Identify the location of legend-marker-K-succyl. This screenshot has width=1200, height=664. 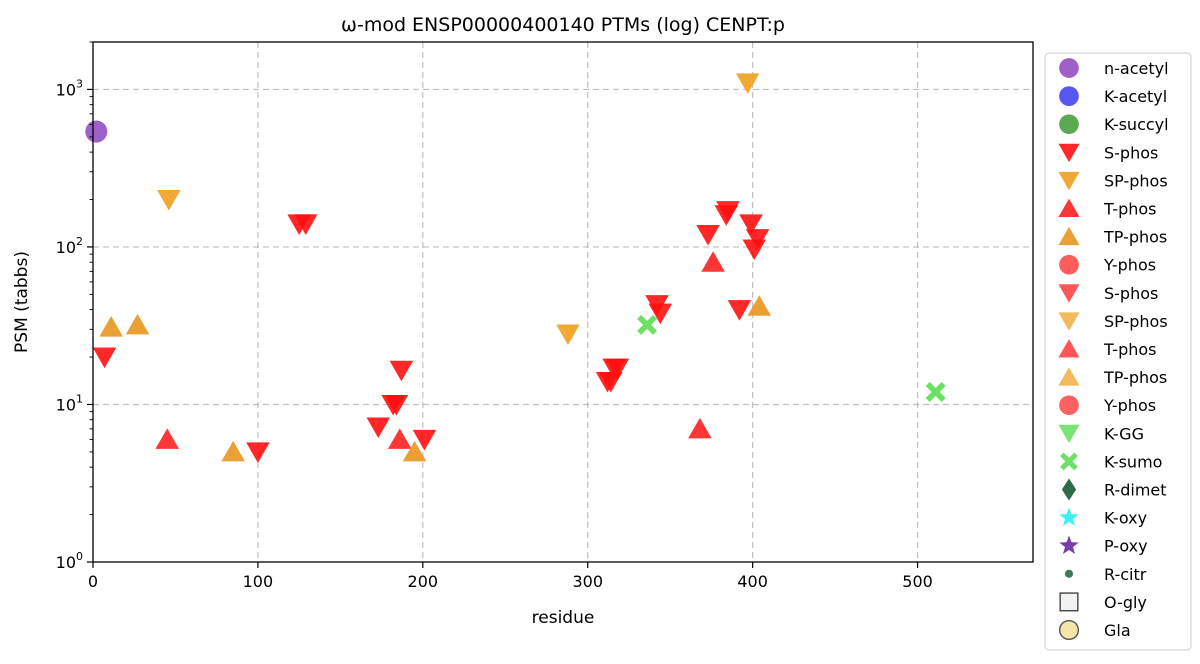
(1069, 124).